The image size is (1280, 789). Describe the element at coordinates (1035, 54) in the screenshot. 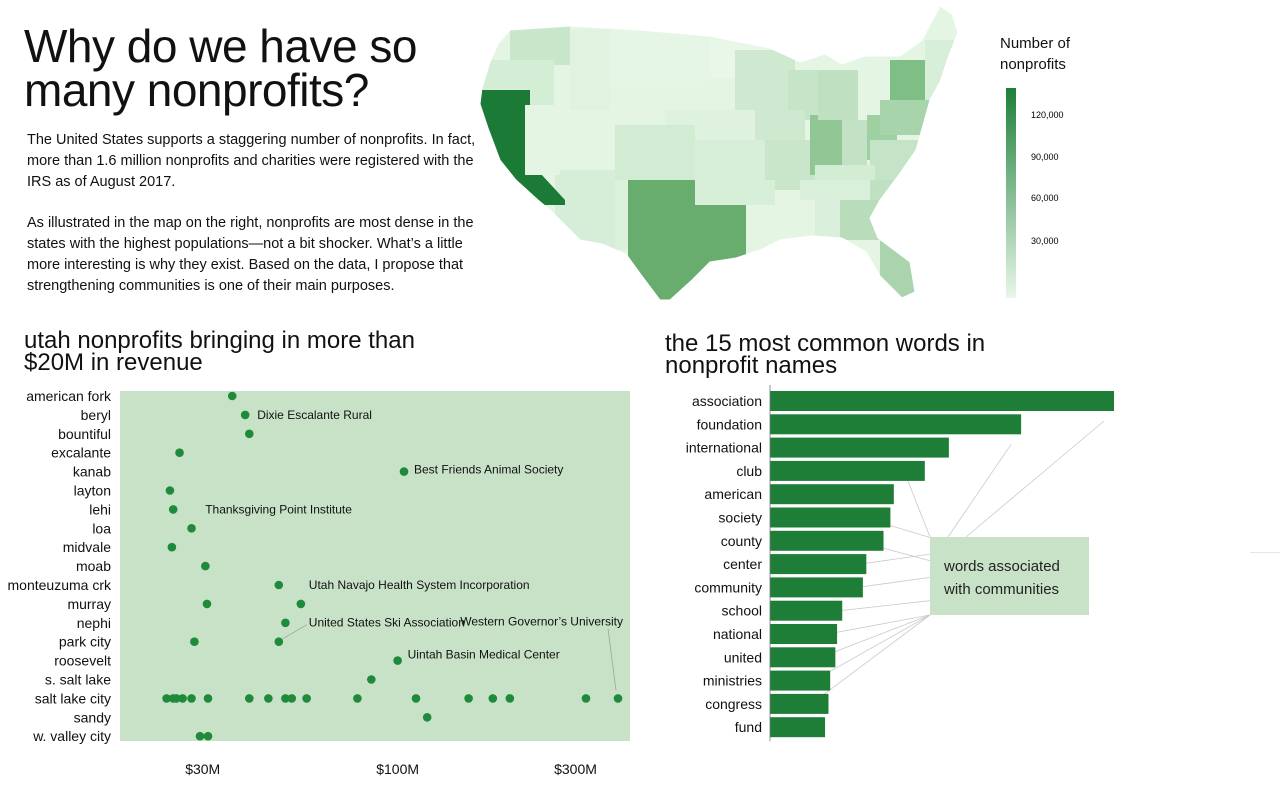

I see `map-legend-title: Number of nonprofits` at that location.